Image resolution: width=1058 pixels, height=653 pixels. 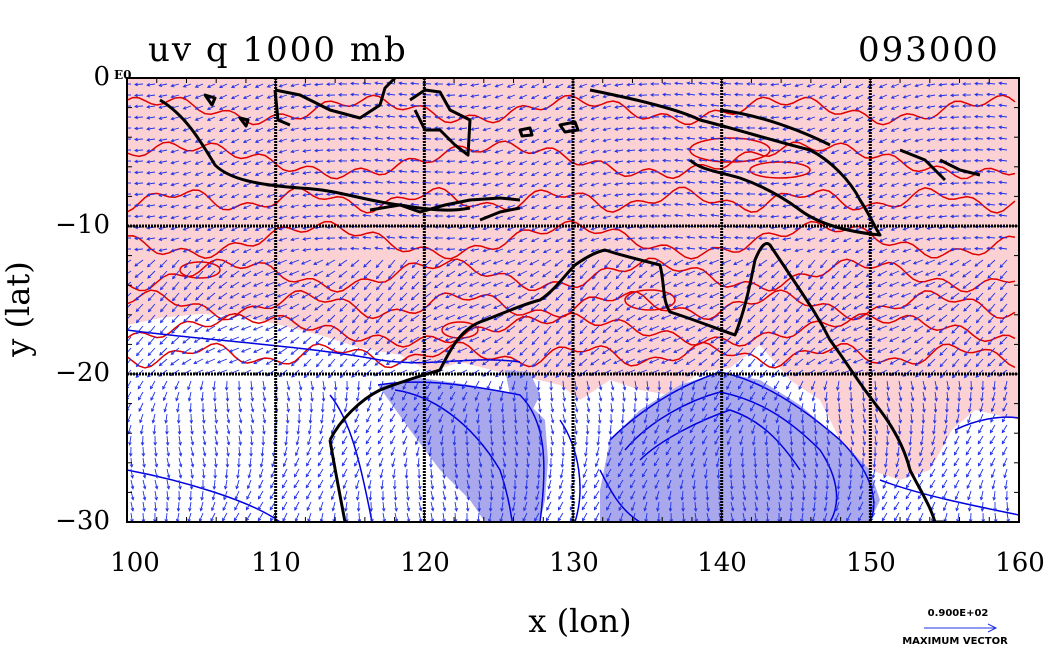 I want to click on moisture-contour-red, so click(x=730, y=150).